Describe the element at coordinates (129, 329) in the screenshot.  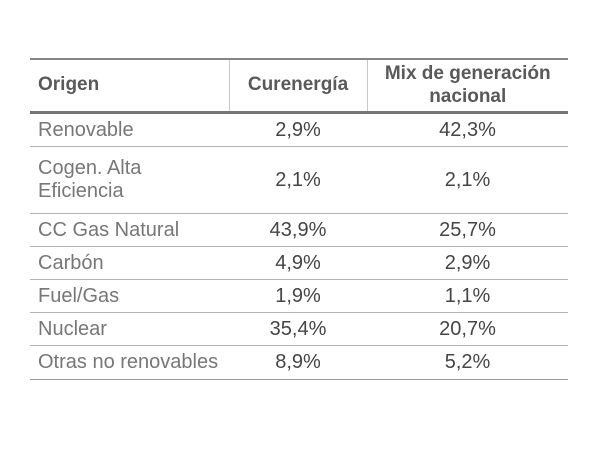
I see `cell-origen: Nuclear` at that location.